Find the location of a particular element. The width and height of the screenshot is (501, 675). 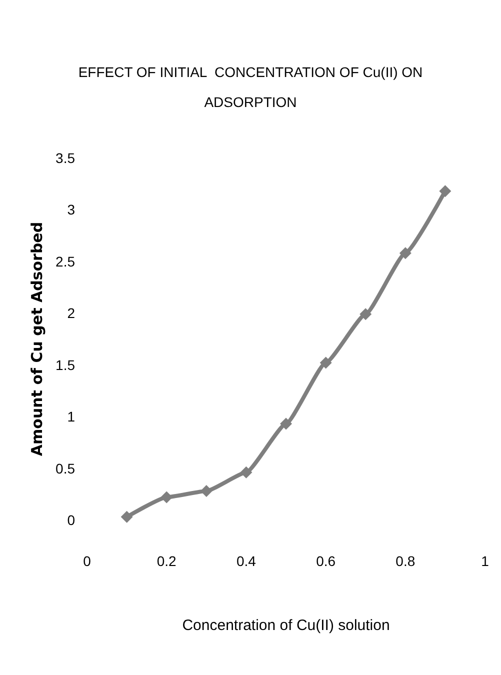

y-tick-label: 1.5 is located at coordinates (66, 364).